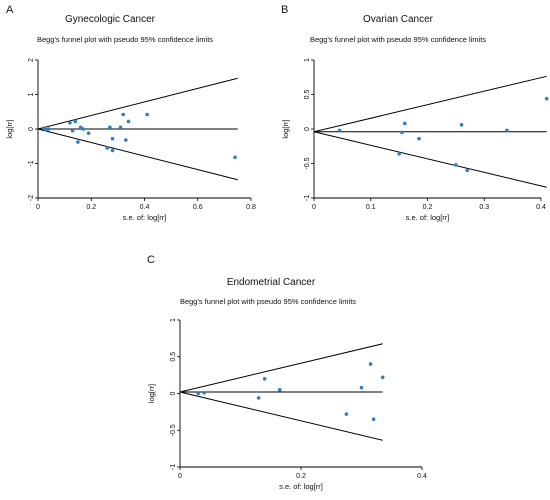 This screenshot has height=500, width=550. I want to click on panel-letter: C, so click(151, 260).